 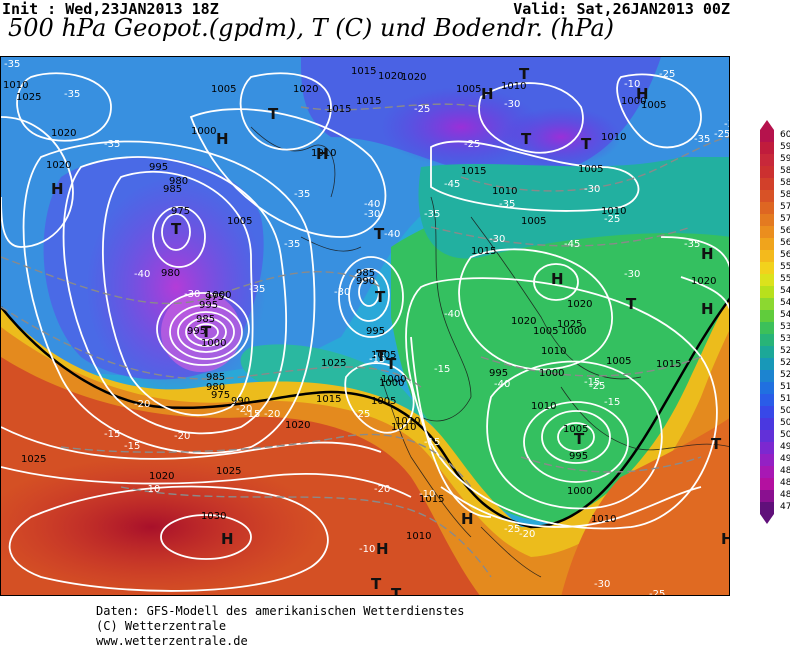 I want to click on pressure-label: 1030, so click(x=214, y=516).